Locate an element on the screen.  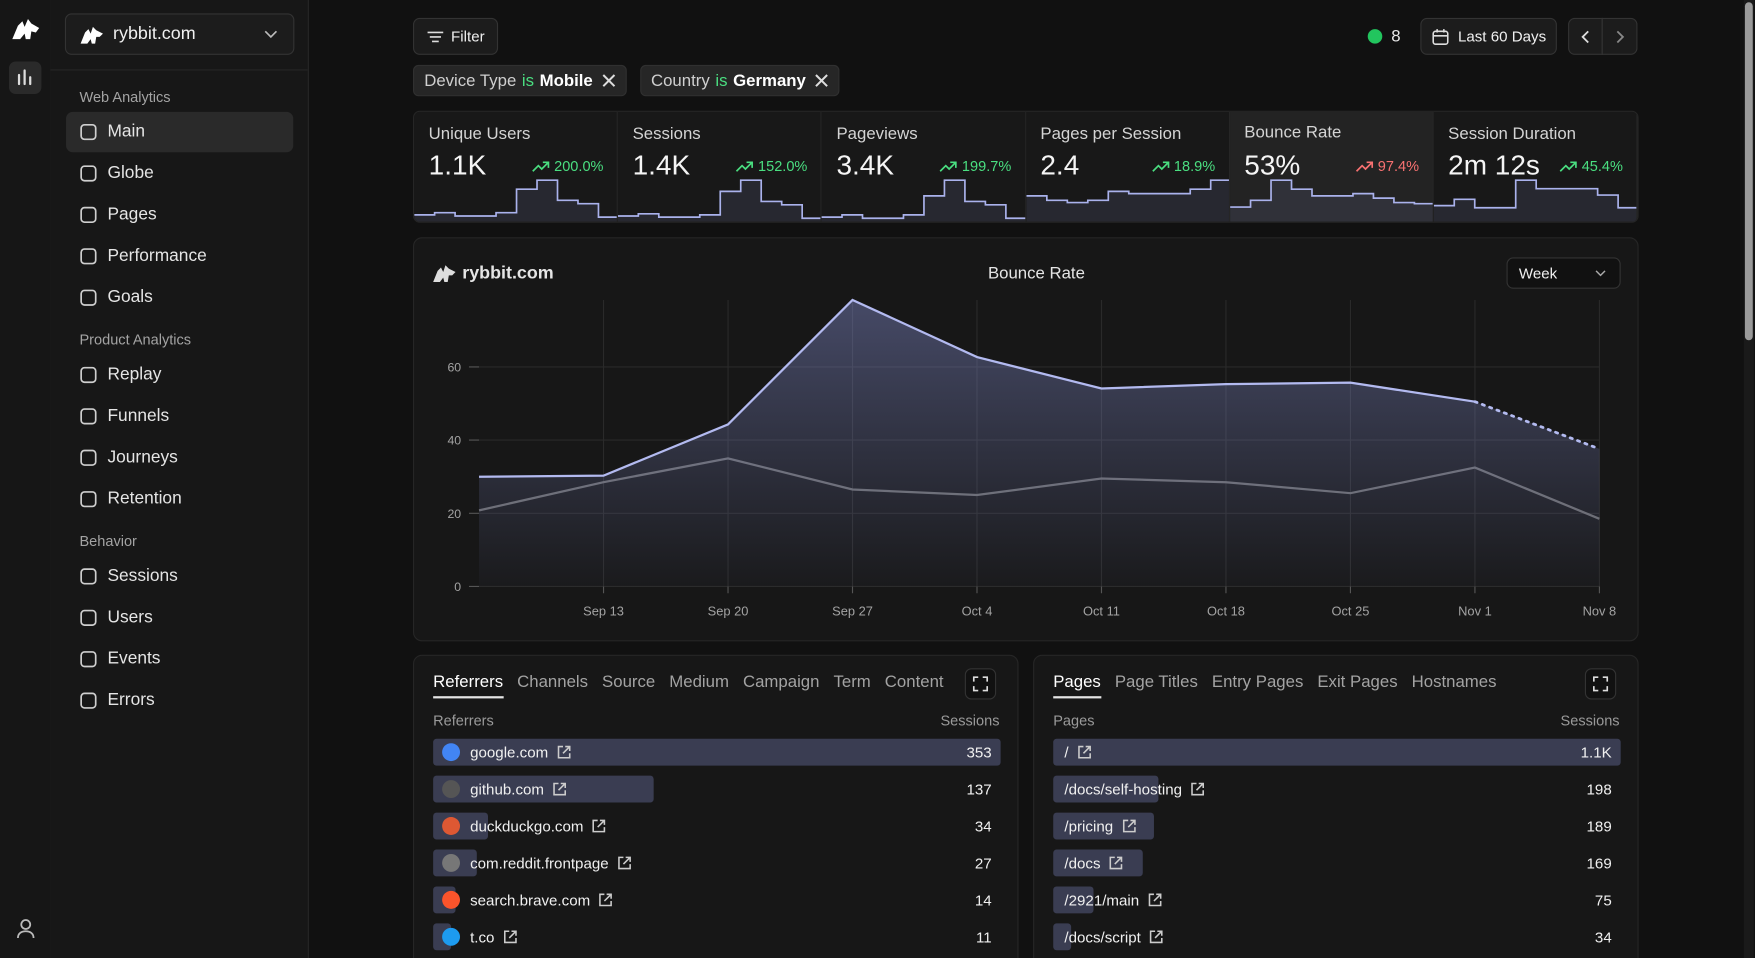
row-name: /pricing is located at coordinates (1089, 826).